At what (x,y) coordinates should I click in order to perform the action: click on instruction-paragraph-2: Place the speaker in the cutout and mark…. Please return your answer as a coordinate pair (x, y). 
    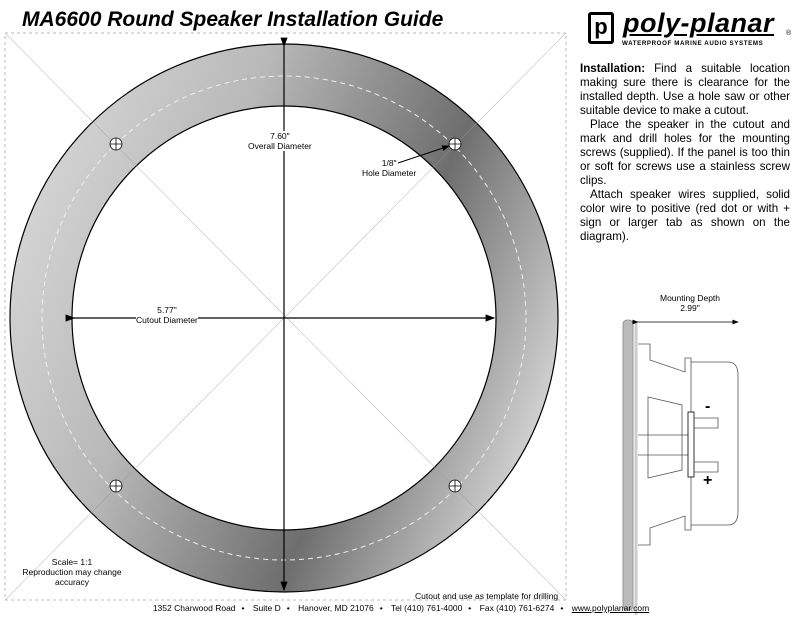
    Looking at the image, I should click on (685, 152).